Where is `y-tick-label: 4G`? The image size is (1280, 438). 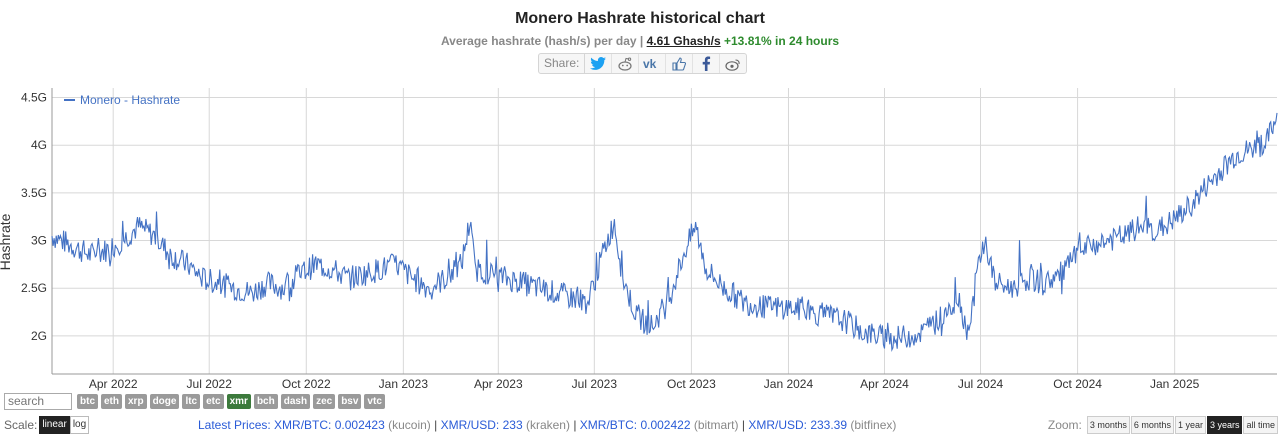 y-tick-label: 4G is located at coordinates (39, 145).